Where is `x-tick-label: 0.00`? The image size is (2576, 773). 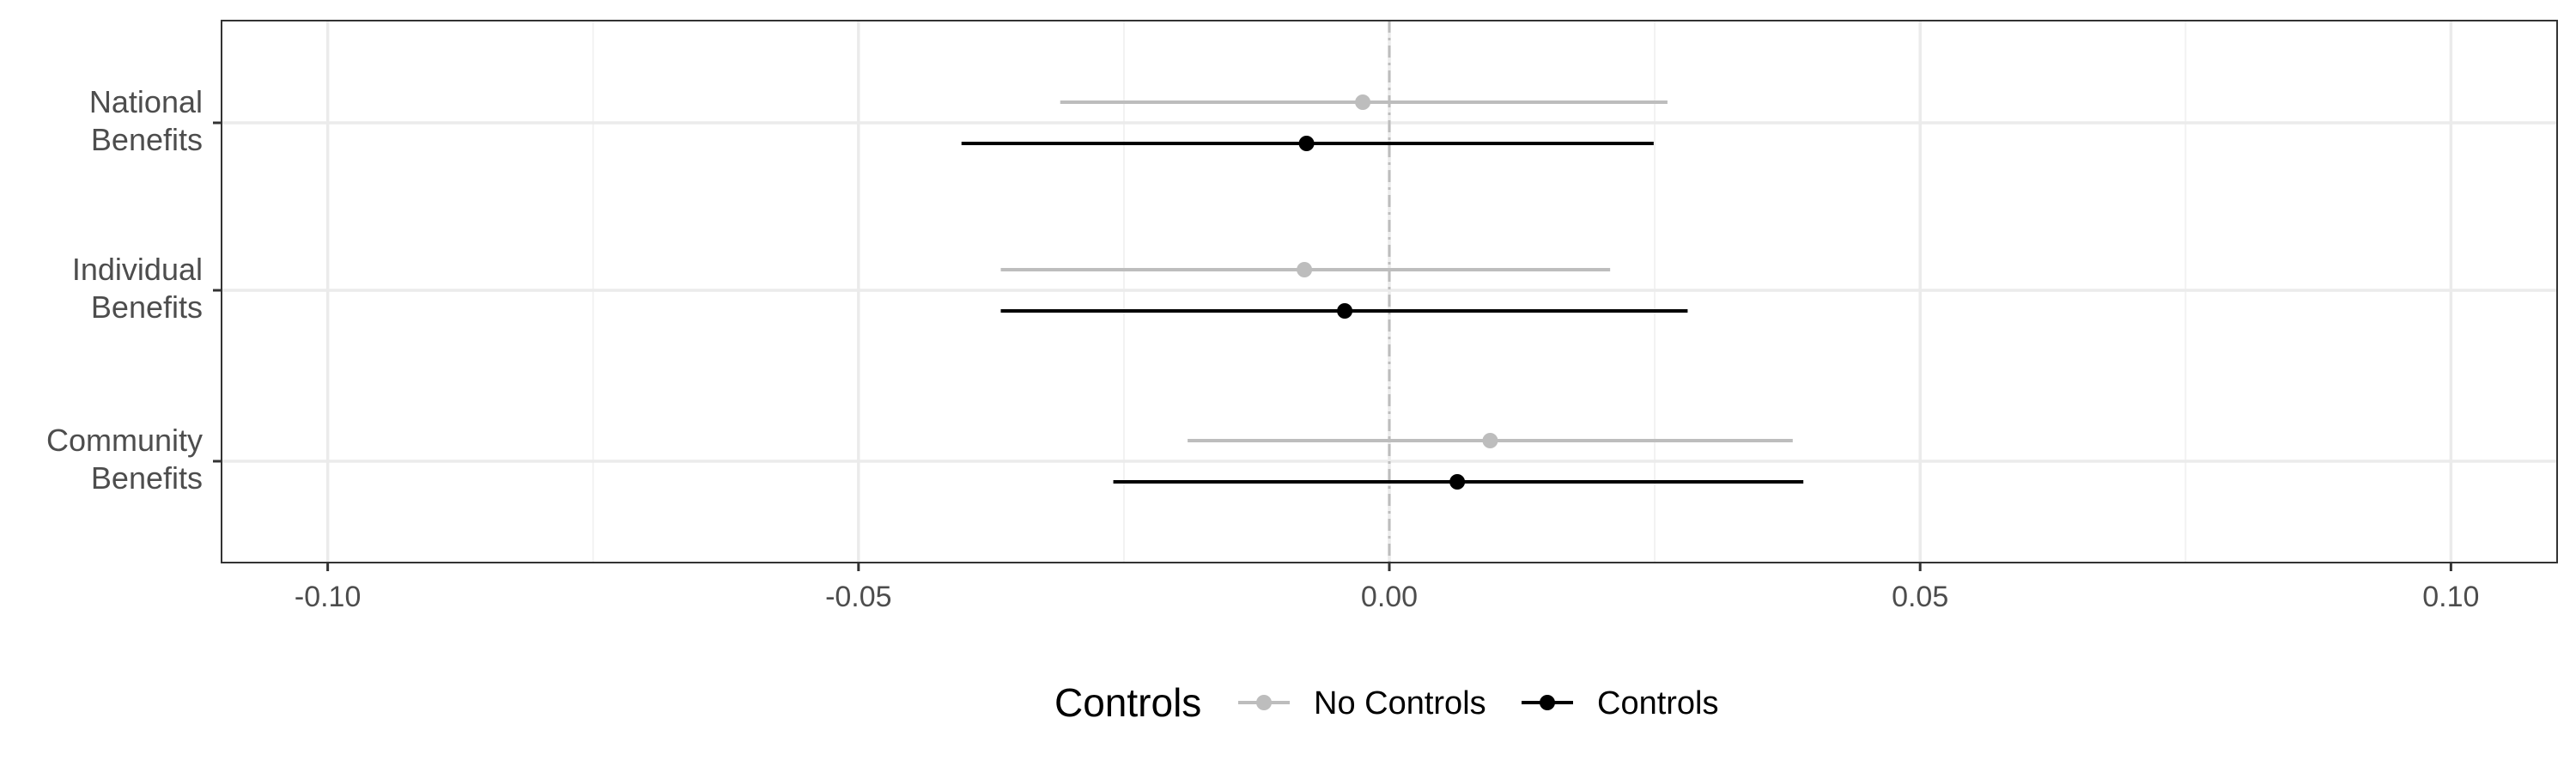 x-tick-label: 0.00 is located at coordinates (1389, 597).